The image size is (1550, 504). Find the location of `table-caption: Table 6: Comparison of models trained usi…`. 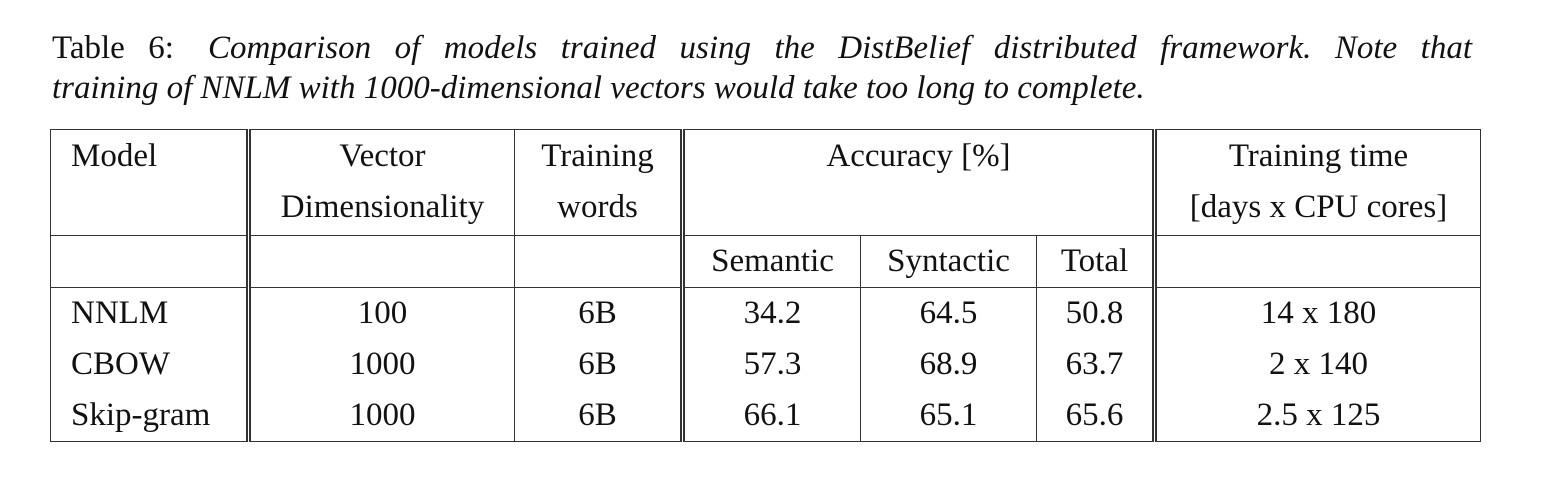

table-caption: Table 6: Comparison of models trained usi… is located at coordinates (762, 68).